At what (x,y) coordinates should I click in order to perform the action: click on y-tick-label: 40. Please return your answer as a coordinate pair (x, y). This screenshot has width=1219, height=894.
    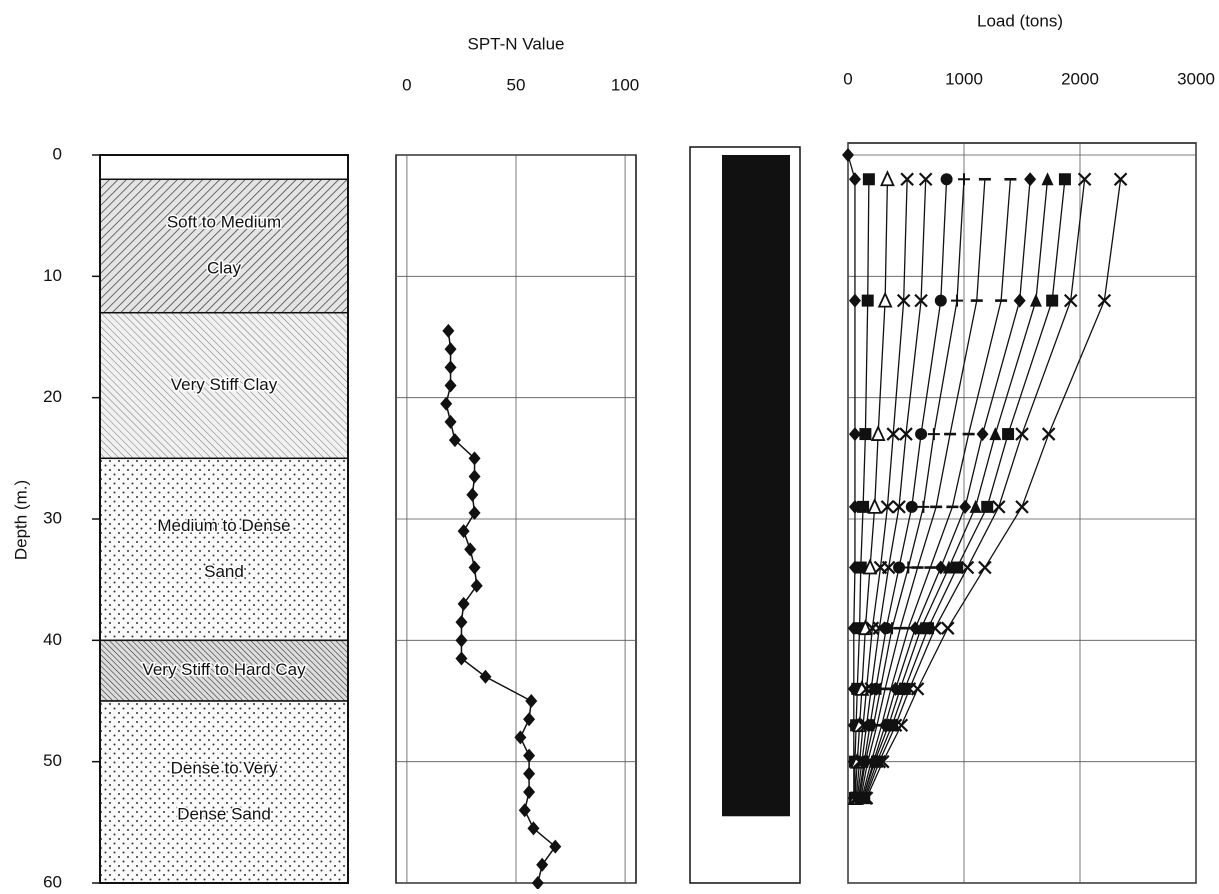
    Looking at the image, I should click on (52, 639).